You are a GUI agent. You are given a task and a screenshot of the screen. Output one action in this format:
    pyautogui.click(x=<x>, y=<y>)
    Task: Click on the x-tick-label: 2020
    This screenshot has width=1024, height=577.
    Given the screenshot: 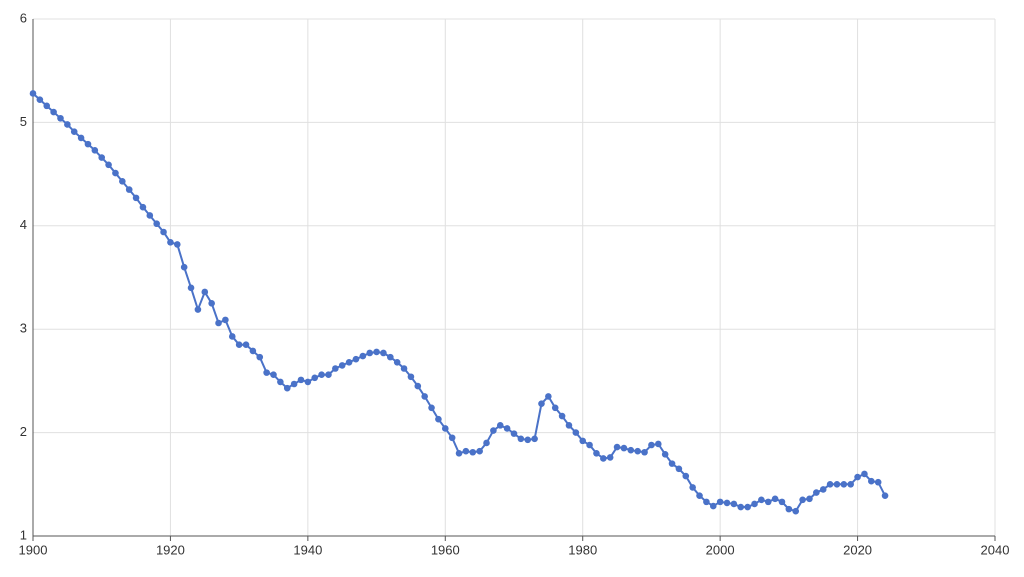 What is the action you would take?
    pyautogui.click(x=857, y=549)
    